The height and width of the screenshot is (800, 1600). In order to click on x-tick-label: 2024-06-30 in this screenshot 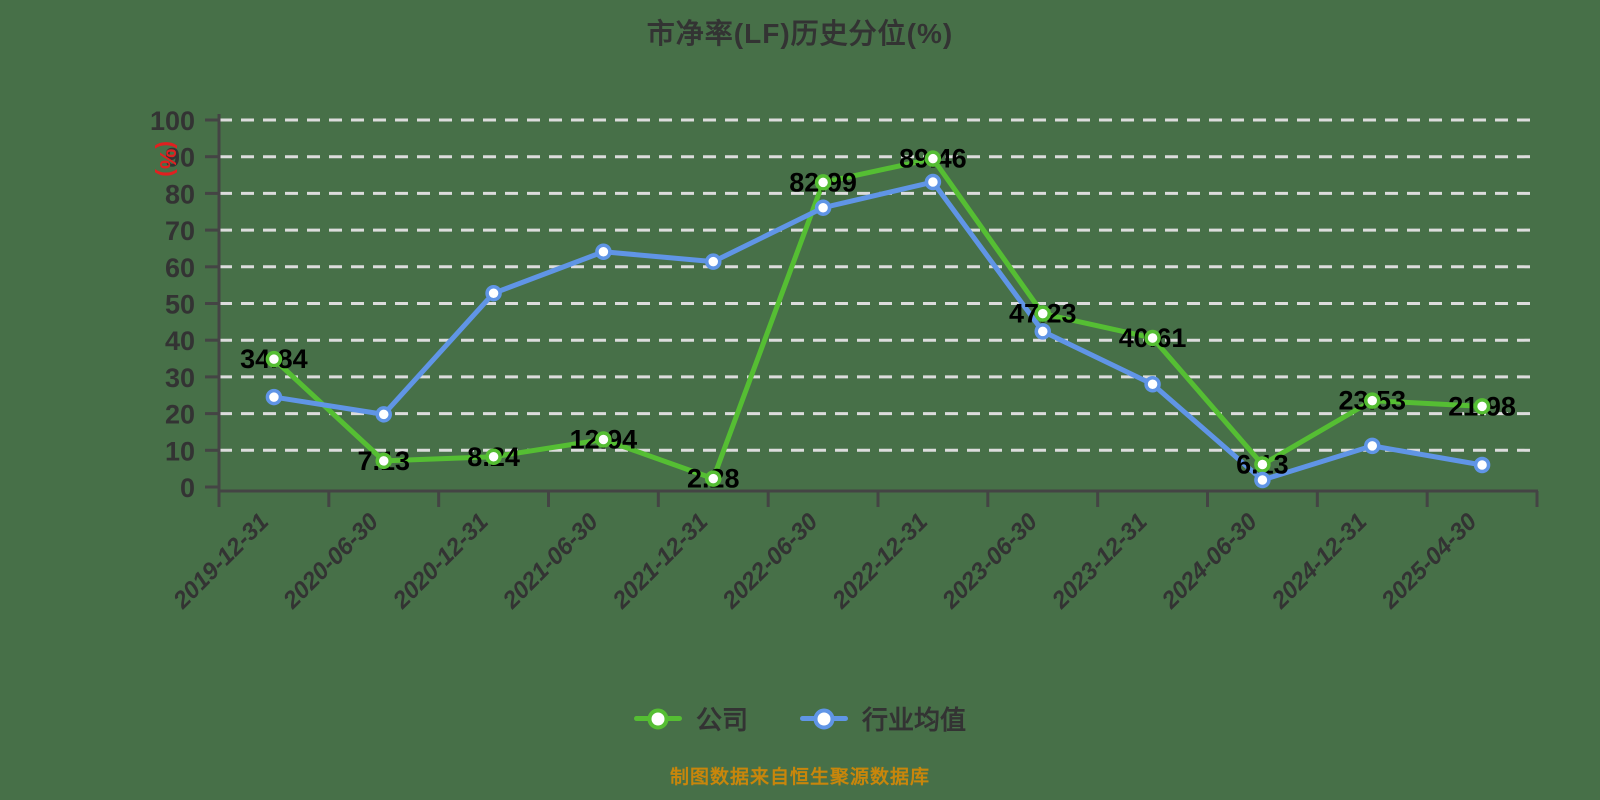, I will do `click(1209, 561)`.